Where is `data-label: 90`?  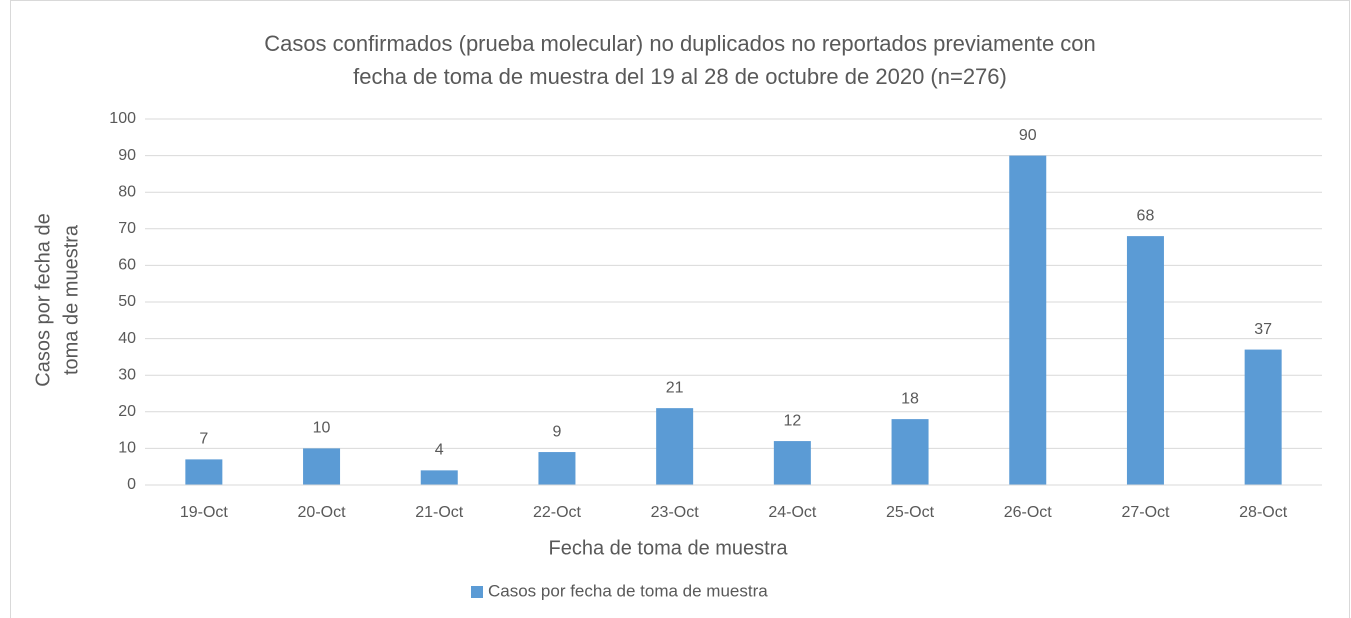
data-label: 90 is located at coordinates (1028, 135).